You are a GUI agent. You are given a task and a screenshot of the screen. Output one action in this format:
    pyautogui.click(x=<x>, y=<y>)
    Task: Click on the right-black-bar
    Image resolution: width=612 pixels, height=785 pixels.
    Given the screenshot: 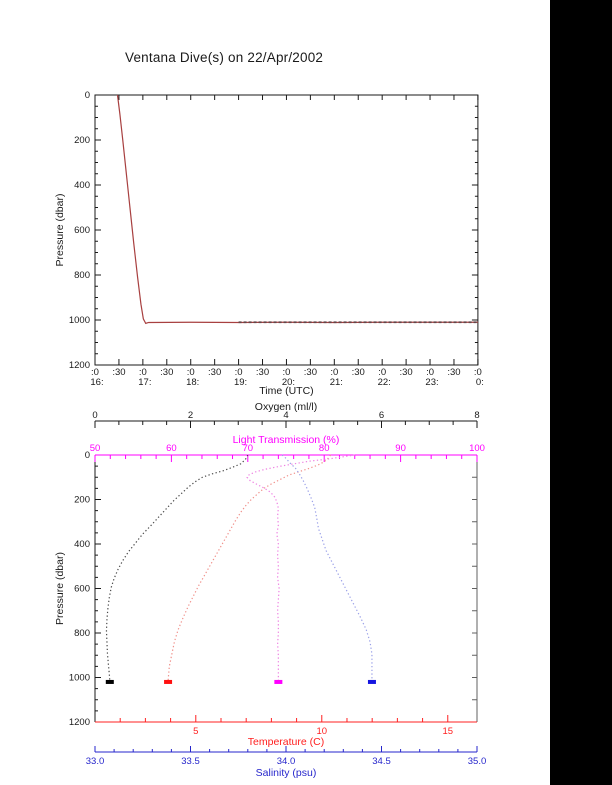 What is the action you would take?
    pyautogui.click(x=581, y=392)
    